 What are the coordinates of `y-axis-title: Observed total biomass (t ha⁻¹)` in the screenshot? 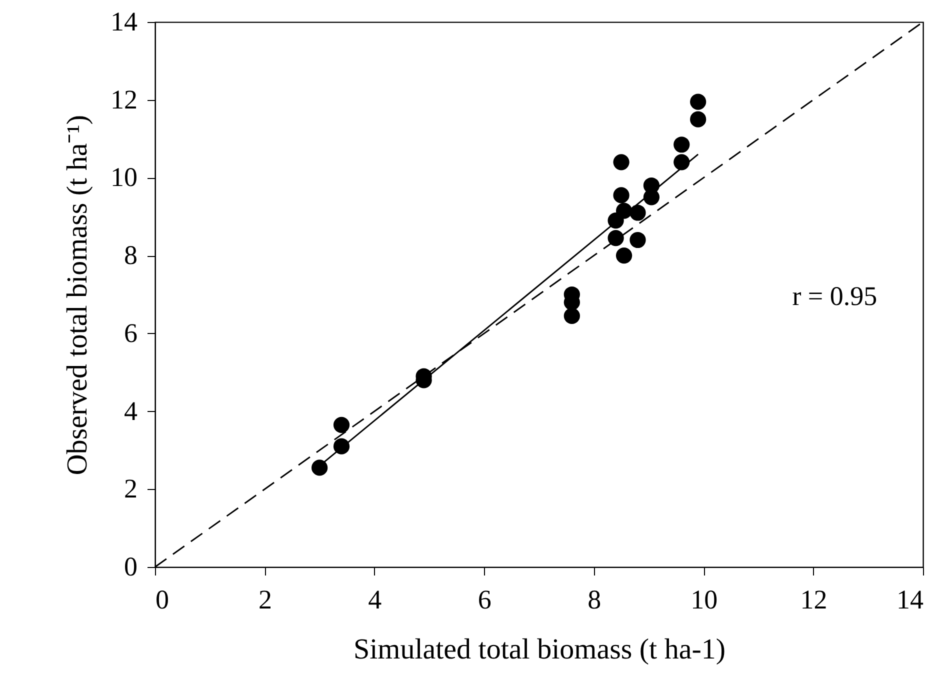 It's located at (78, 295).